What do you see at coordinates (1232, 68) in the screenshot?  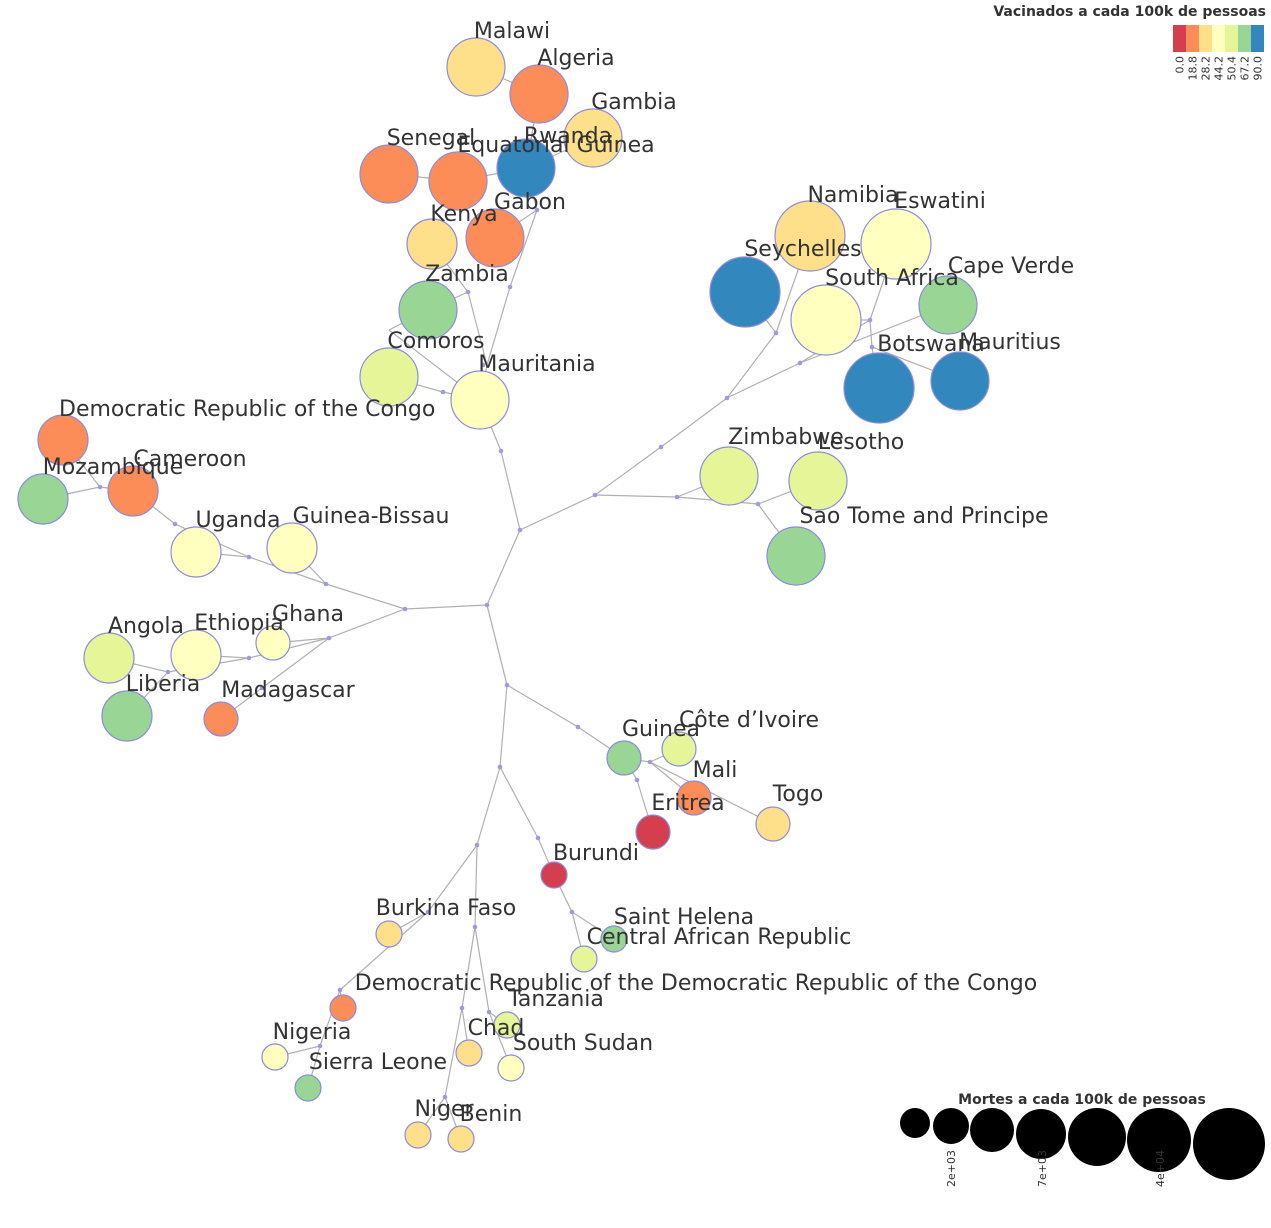 I see `color-tick-label: 50.4` at bounding box center [1232, 68].